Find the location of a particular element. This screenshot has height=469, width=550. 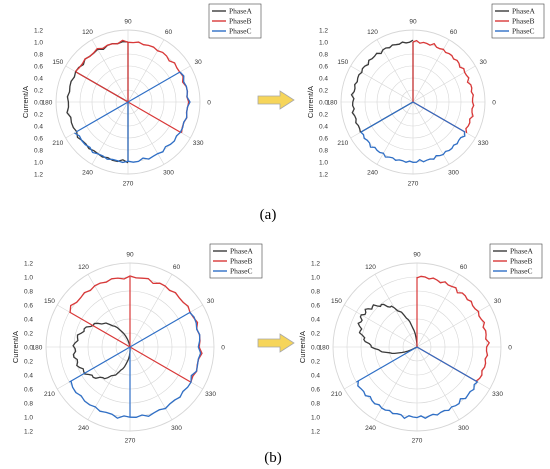

caption-b: (b) is located at coordinates (273, 458).